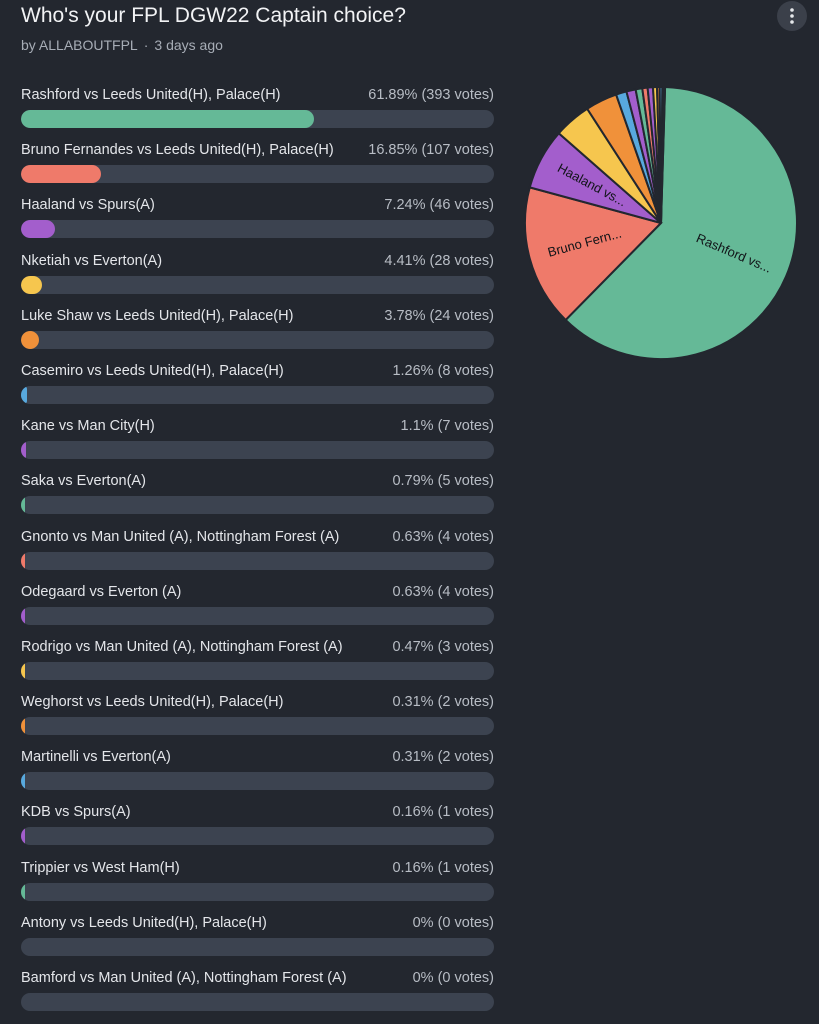 This screenshot has height=1024, width=819. I want to click on option-stat: 0.79% (5 votes), so click(443, 481).